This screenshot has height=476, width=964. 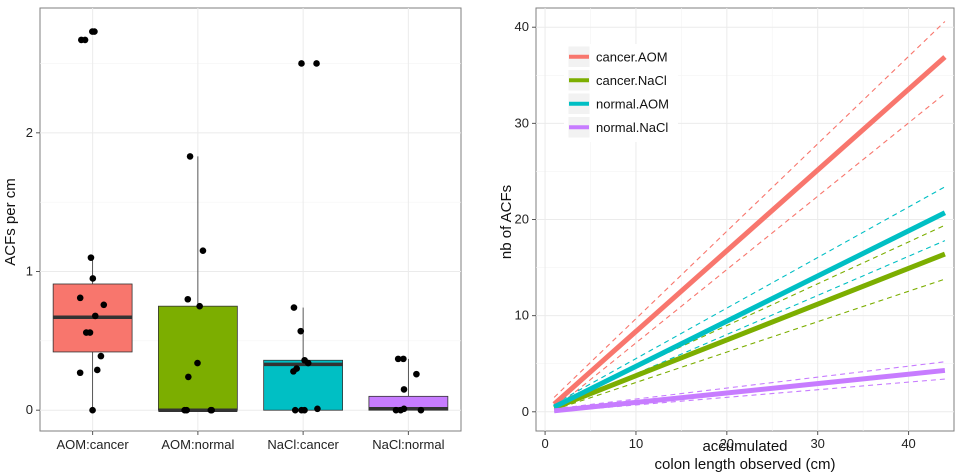 I want to click on legend-entry-label: cancer.NaCl, so click(x=631, y=80).